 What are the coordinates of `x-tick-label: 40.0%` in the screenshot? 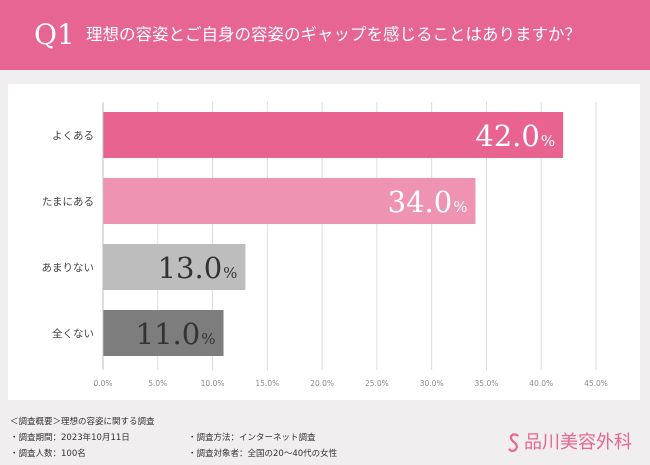 It's located at (541, 383).